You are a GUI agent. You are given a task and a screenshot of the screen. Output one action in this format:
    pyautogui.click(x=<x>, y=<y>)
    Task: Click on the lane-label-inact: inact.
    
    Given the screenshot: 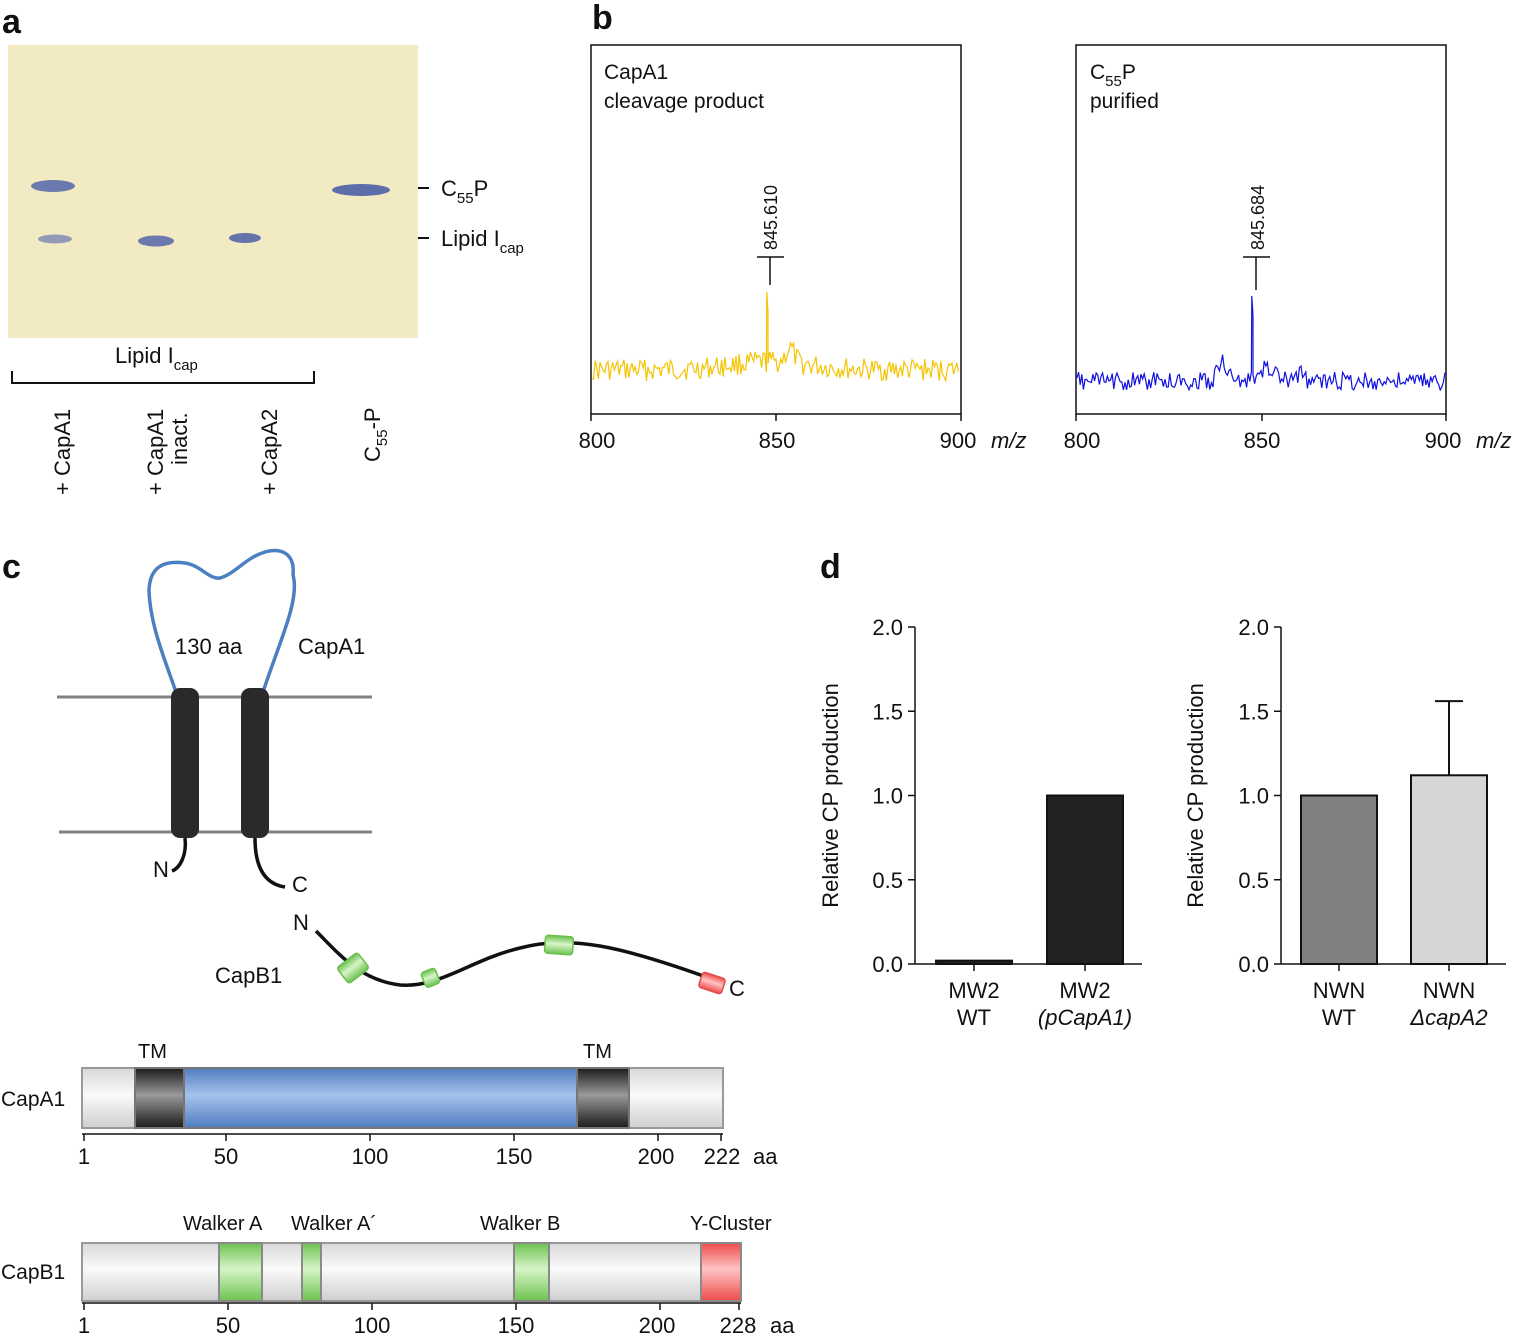 What is the action you would take?
    pyautogui.click(x=179, y=438)
    